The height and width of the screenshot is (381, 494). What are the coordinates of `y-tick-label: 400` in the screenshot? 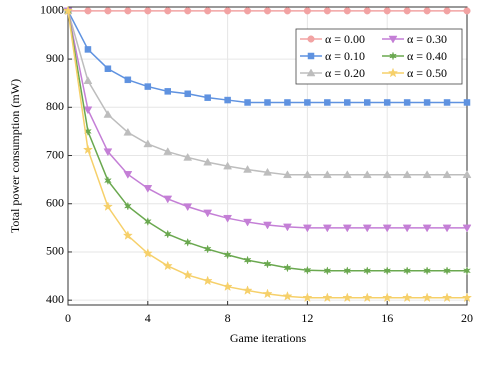 It's located at (55, 299).